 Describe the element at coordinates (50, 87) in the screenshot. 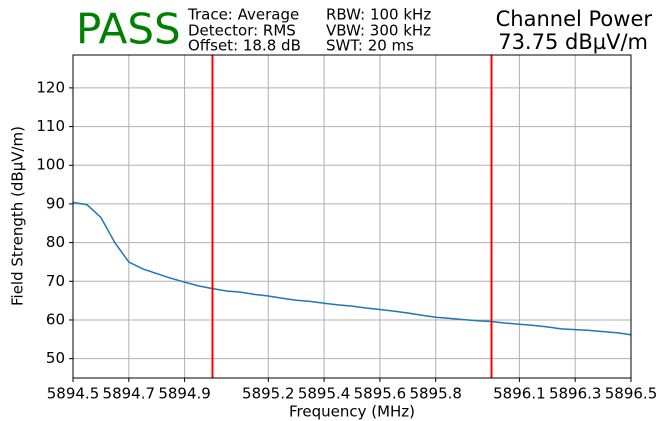

I see `y-tick-label: 120` at that location.